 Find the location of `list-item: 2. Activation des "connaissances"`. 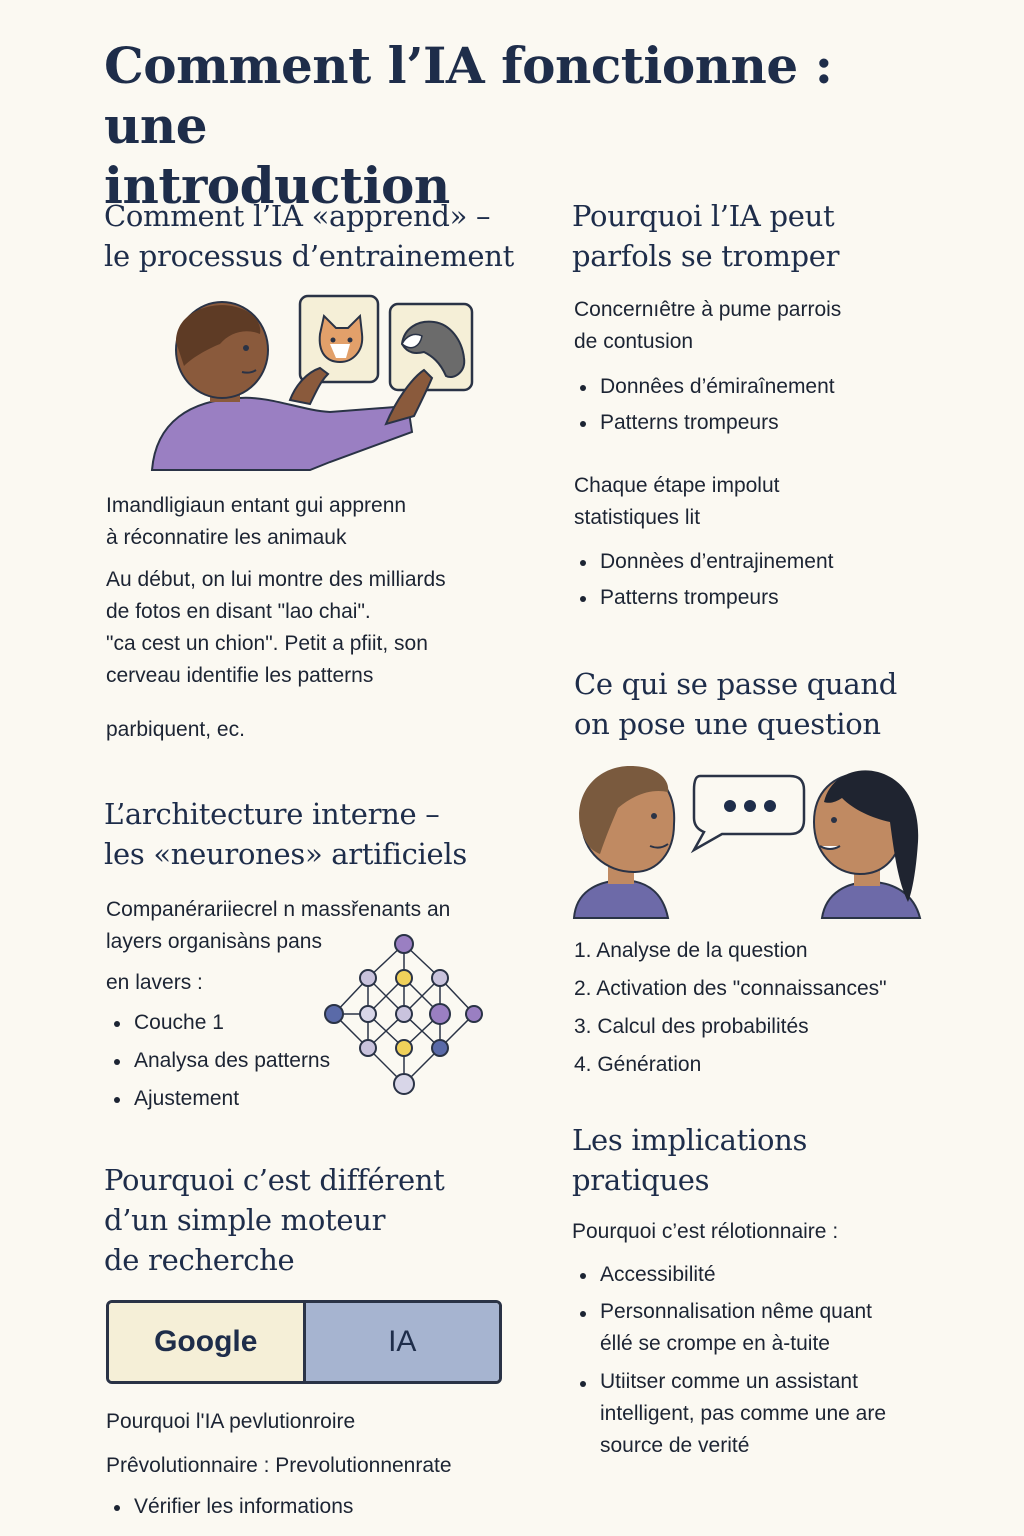

list-item: 2. Activation des "connaissances" is located at coordinates (730, 988).